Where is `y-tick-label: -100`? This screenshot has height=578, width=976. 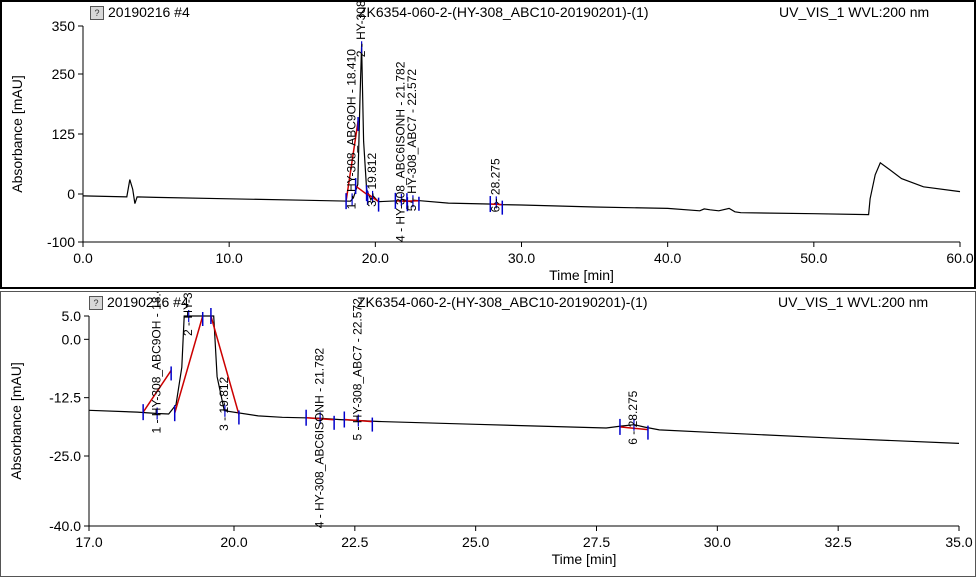 y-tick-label: -100 is located at coordinates (61, 242).